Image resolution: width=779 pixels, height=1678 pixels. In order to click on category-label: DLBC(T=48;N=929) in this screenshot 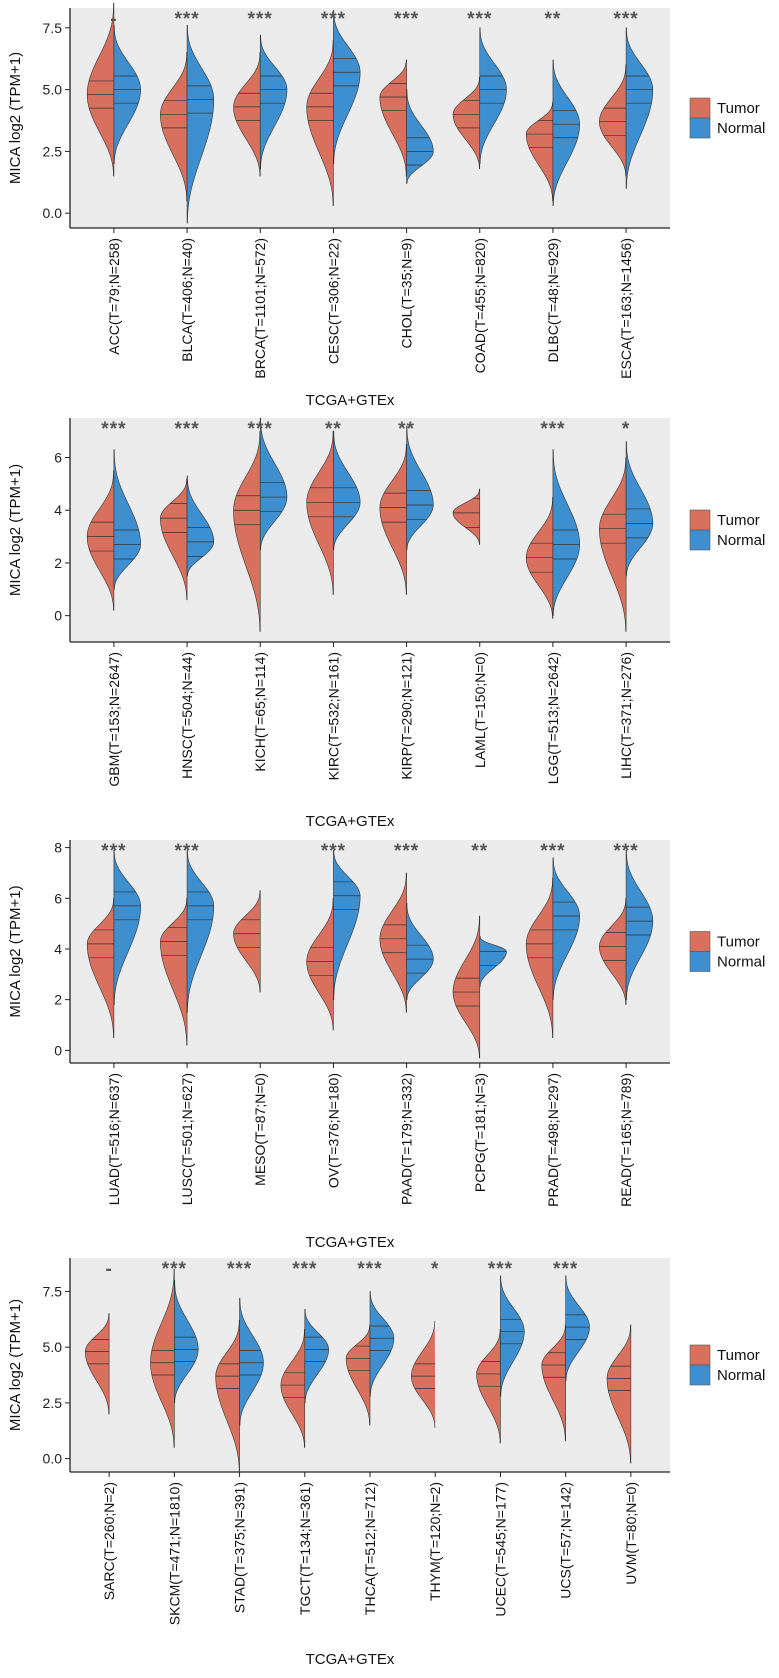, I will do `click(553, 300)`.